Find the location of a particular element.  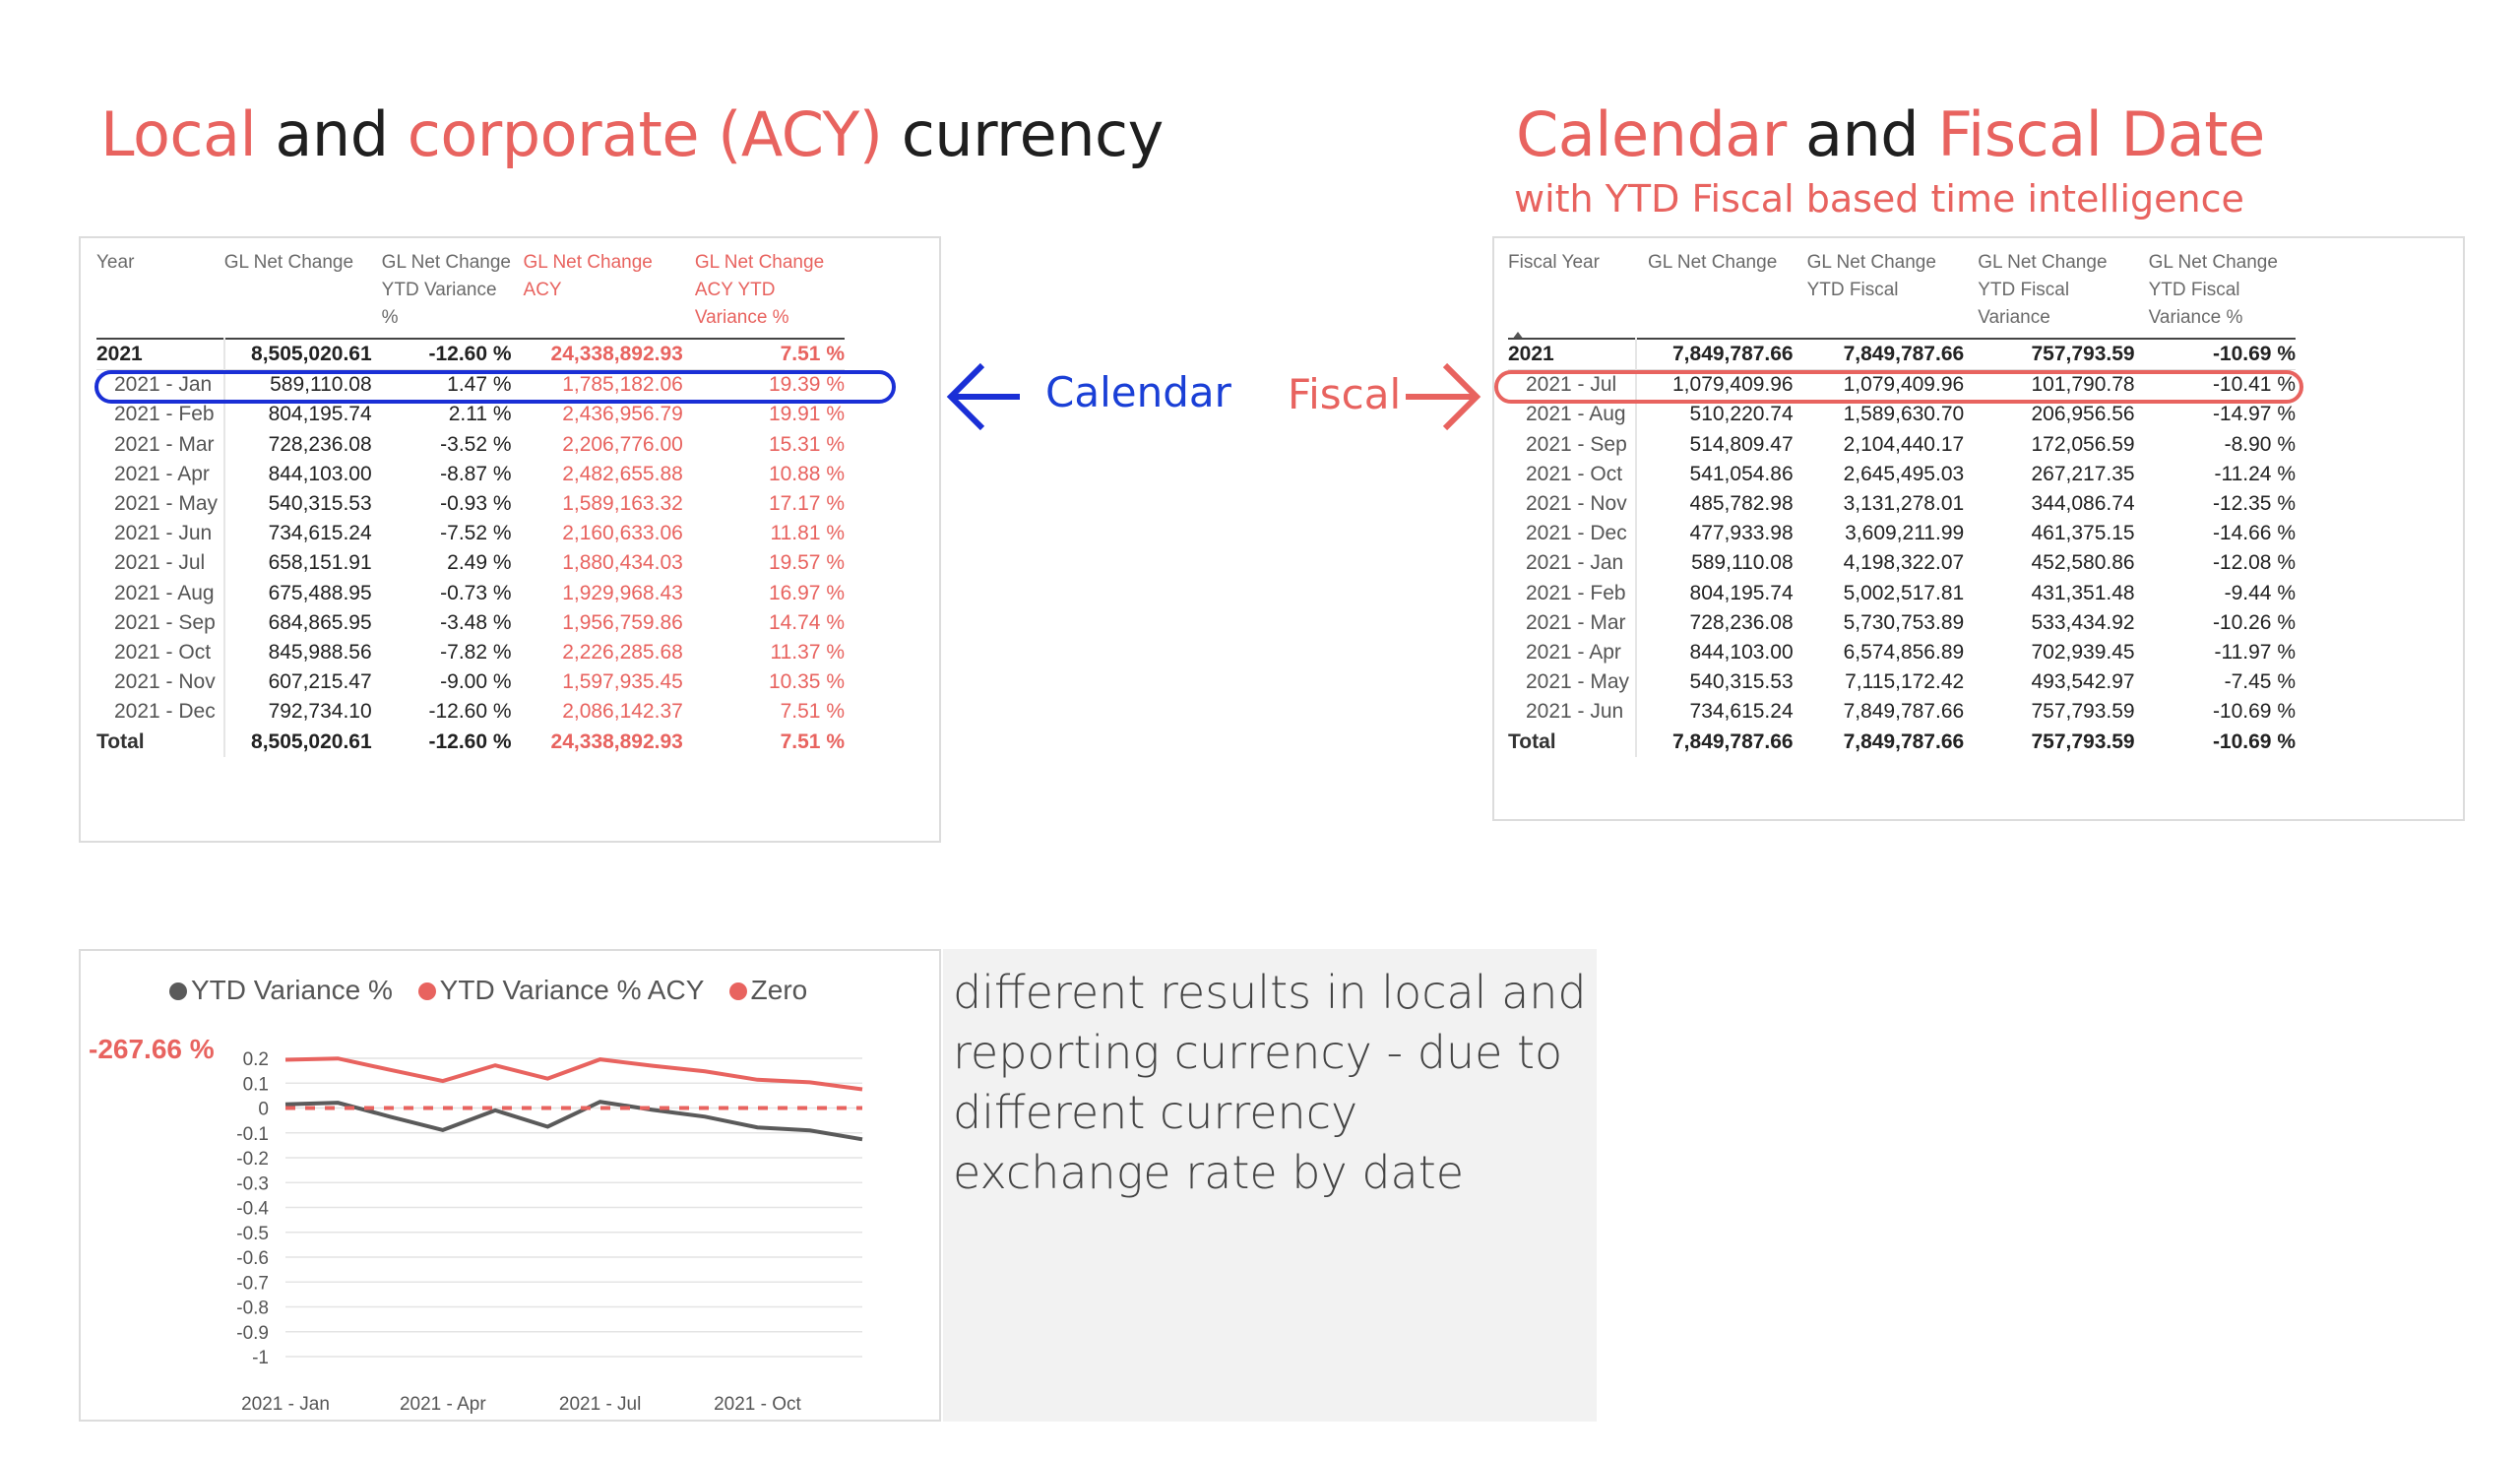

legend-item-zero: Zero is located at coordinates (767, 990).